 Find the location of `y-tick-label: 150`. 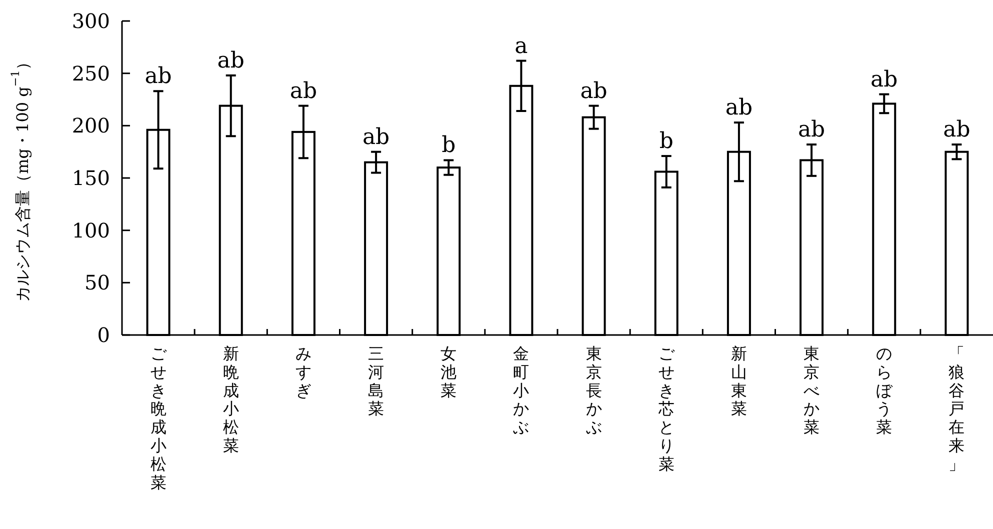

y-tick-label: 150 is located at coordinates (91, 178).